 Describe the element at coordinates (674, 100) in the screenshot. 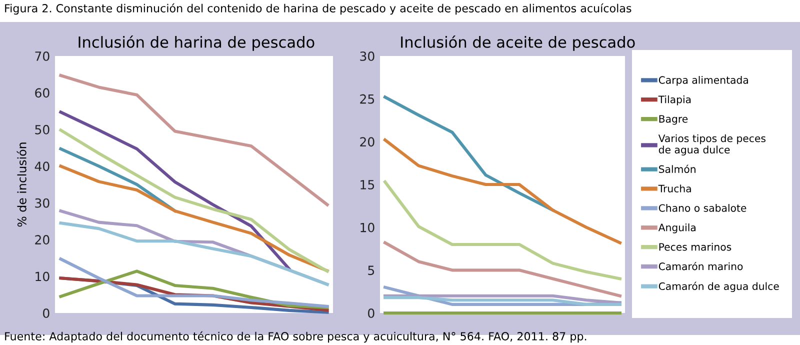

I see `legend-label: Tilapia` at that location.